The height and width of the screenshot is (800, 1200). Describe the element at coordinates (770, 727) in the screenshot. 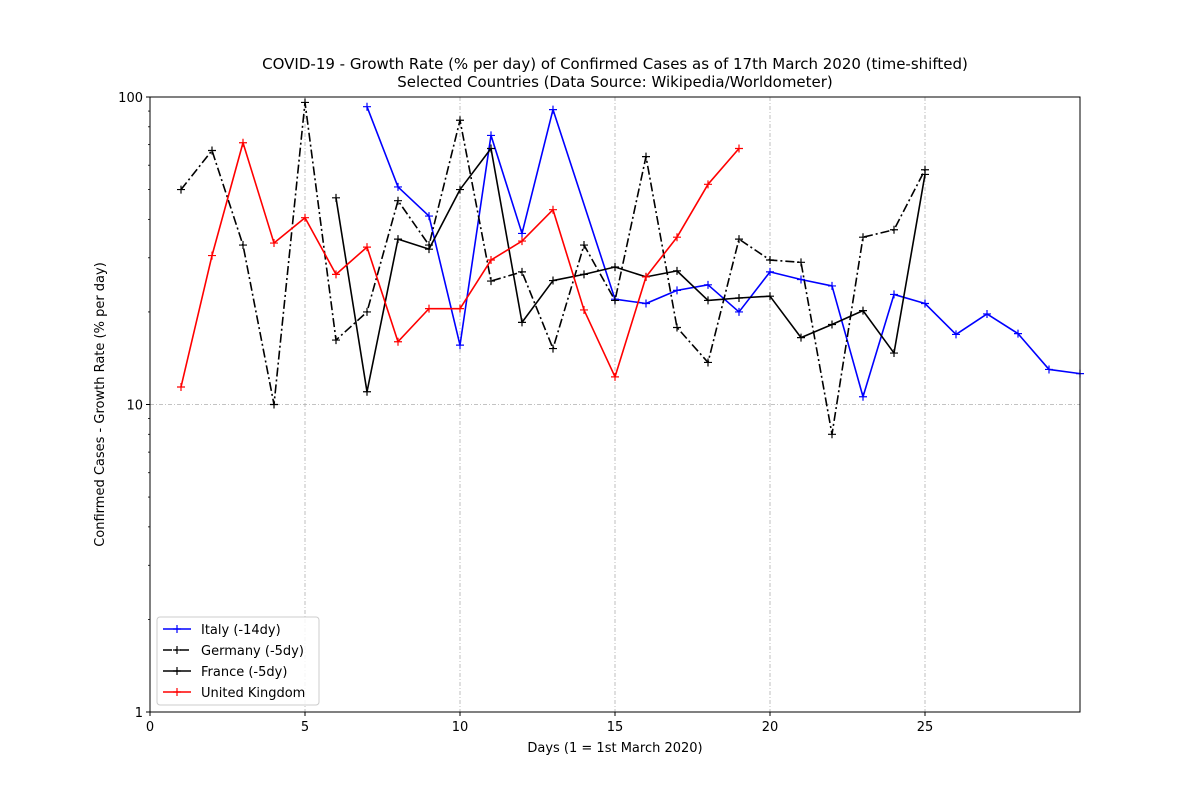

I see `x-tick-label: 20` at that location.